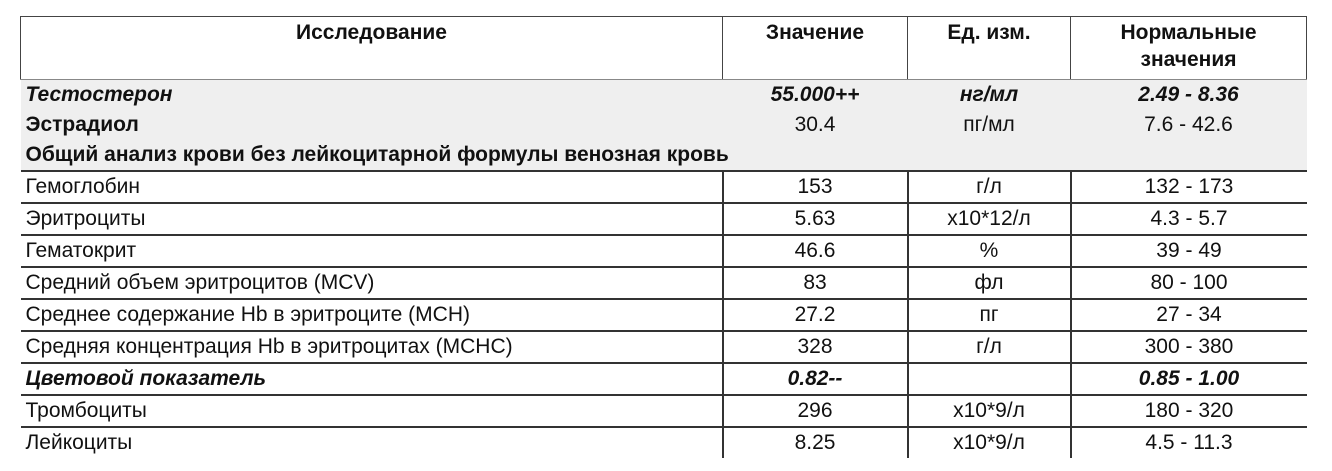  I want to click on test-name: Гематокрит, so click(371, 250).